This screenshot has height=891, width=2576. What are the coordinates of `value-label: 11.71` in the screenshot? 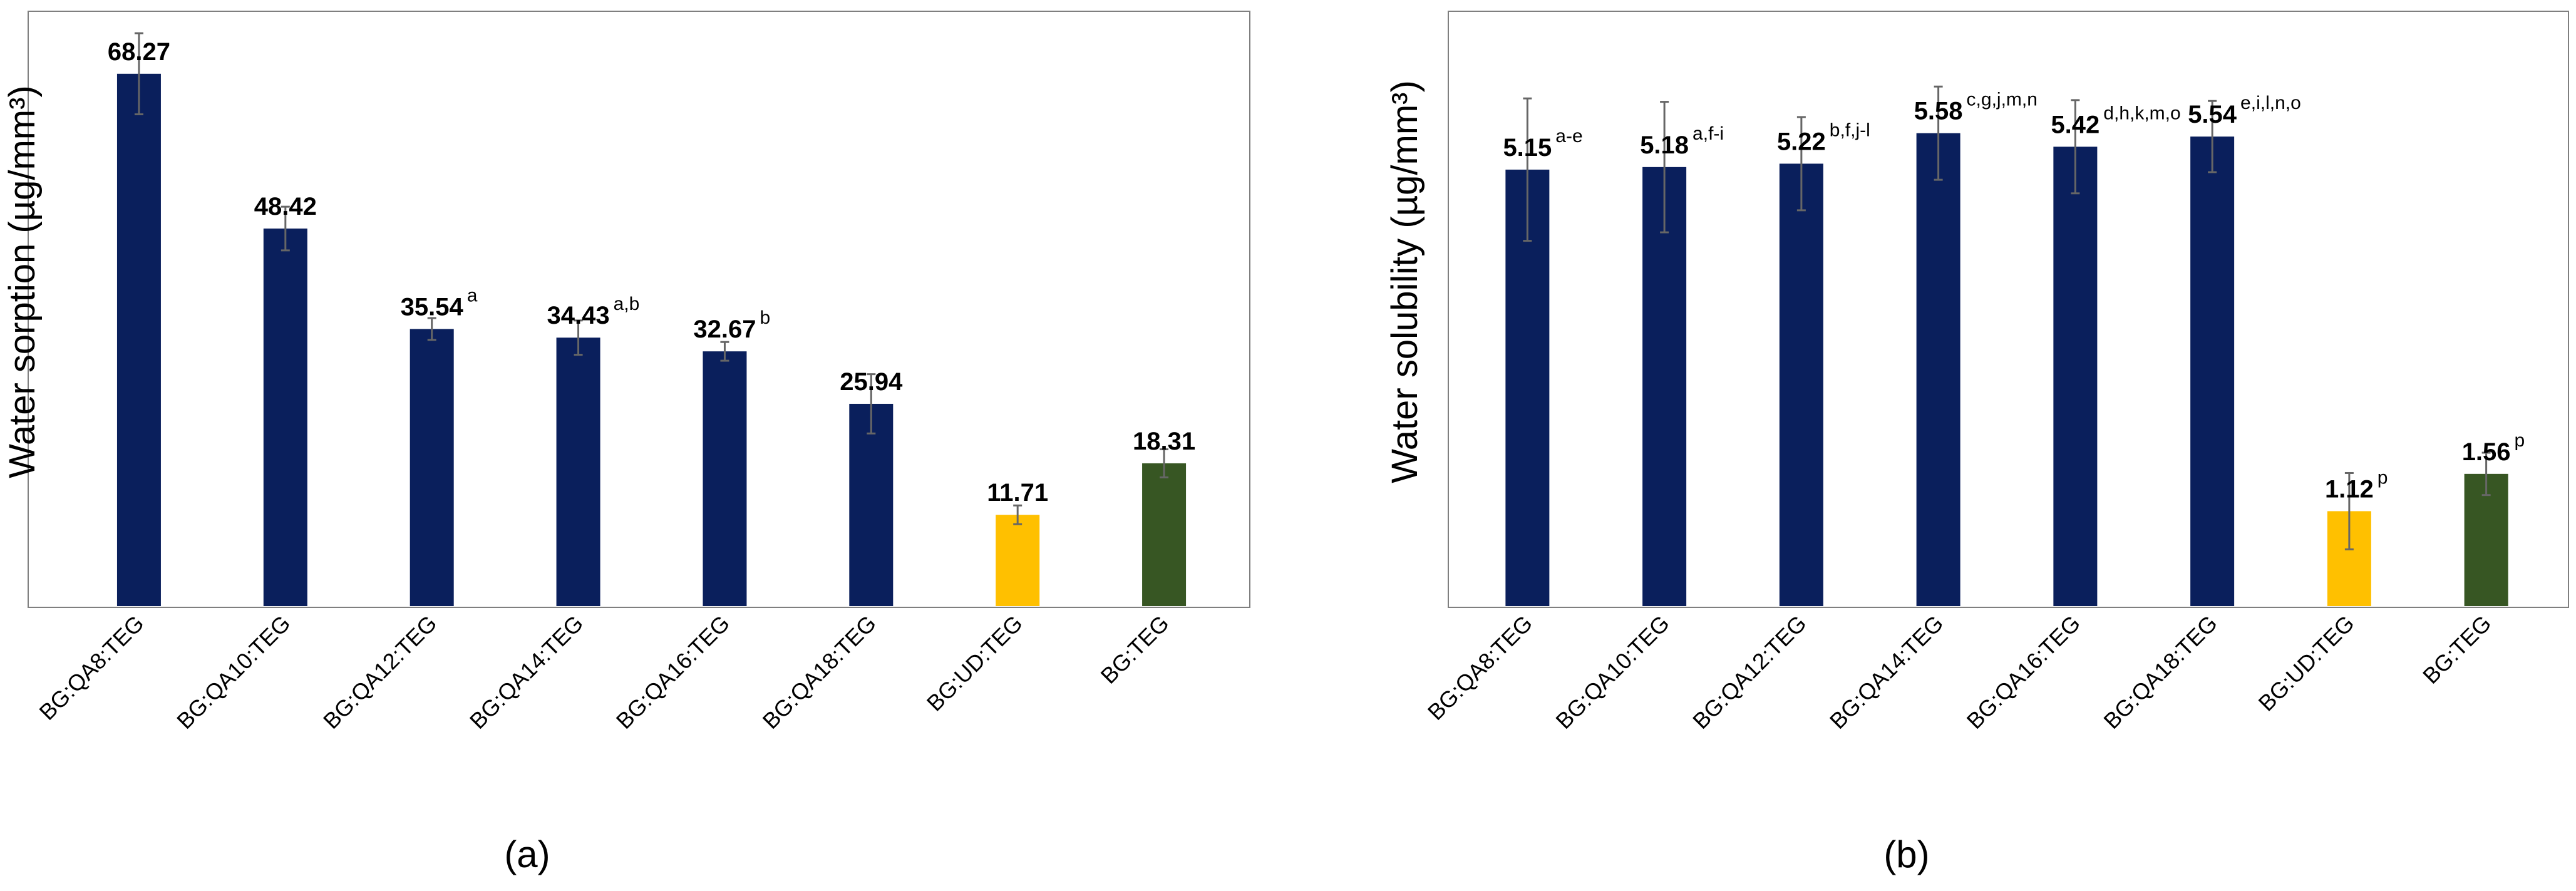 It's located at (1018, 493).